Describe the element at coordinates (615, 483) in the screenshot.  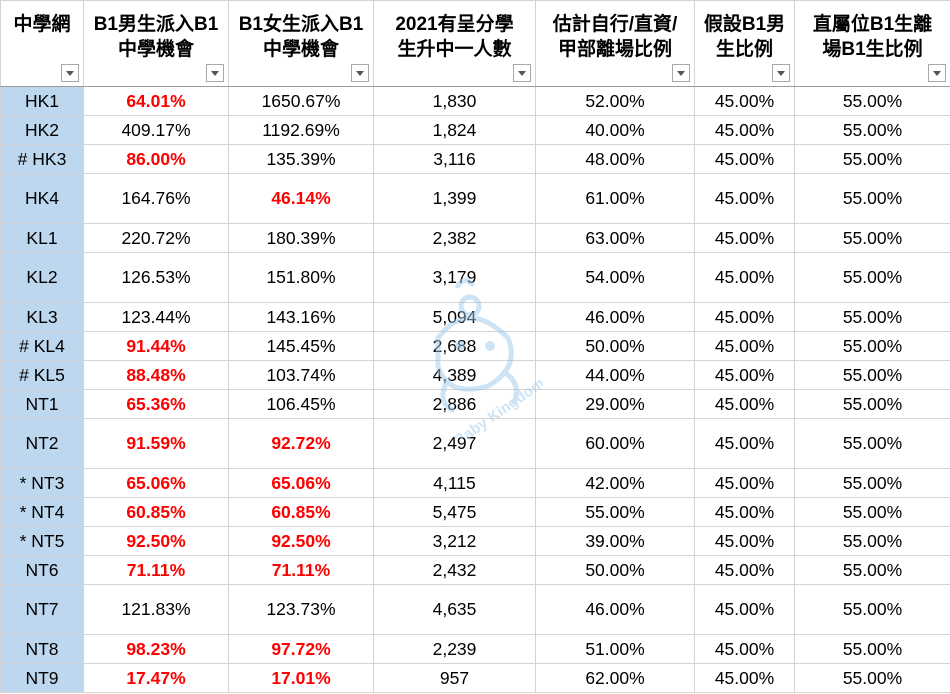
I see `leave-ratio-cell: 42.00%` at that location.